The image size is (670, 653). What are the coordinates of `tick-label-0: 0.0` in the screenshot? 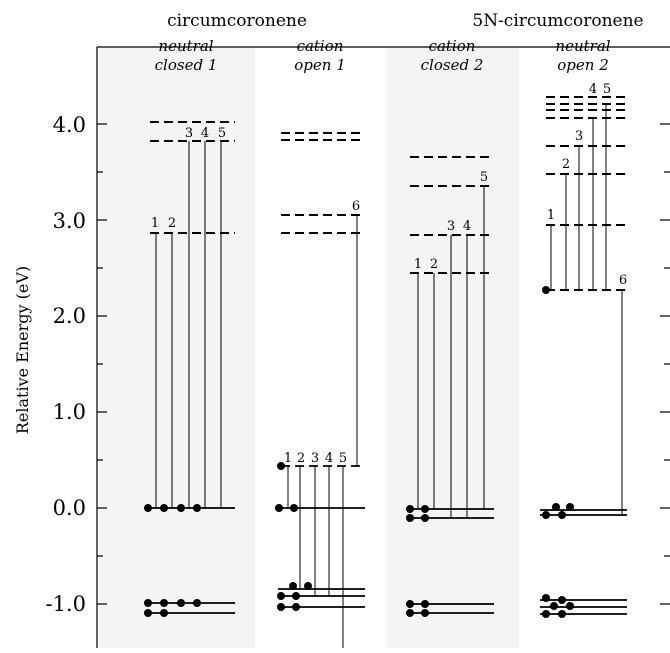 It's located at (69, 508).